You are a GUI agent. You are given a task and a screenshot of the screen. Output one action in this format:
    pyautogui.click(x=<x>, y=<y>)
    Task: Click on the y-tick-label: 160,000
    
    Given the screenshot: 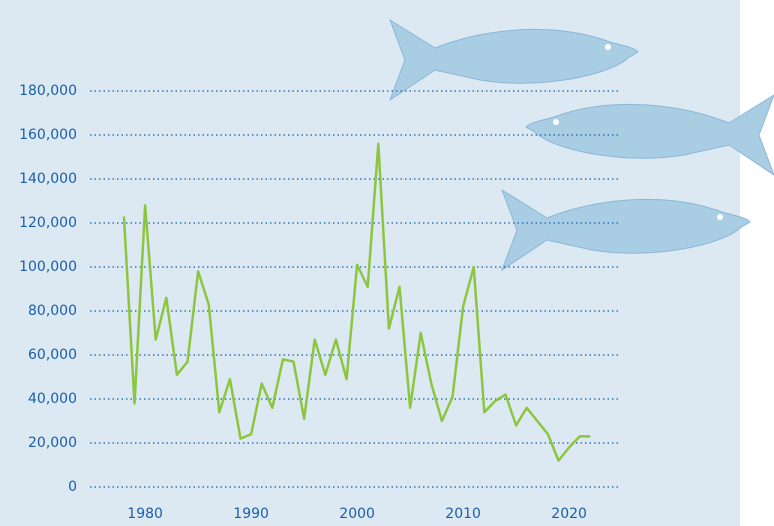 What is the action you would take?
    pyautogui.click(x=48, y=135)
    